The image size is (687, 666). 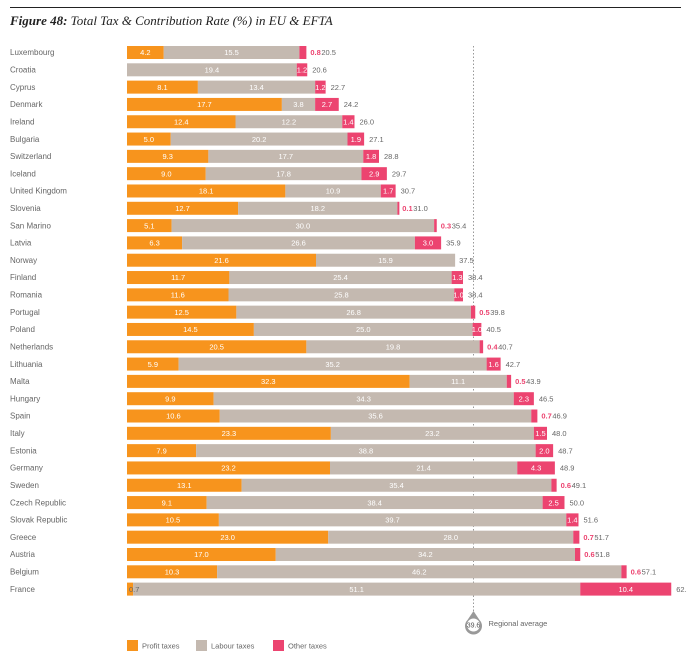 What do you see at coordinates (518, 623) in the screenshot?
I see `regional-average-label: Regional average` at bounding box center [518, 623].